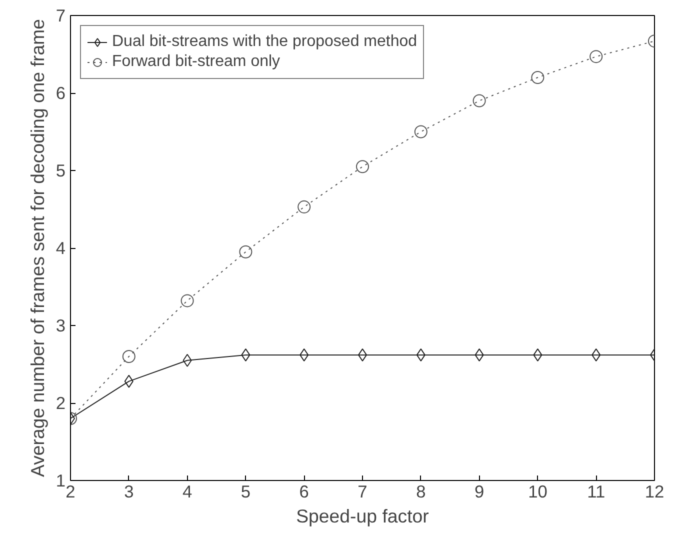  What do you see at coordinates (265, 42) in the screenshot?
I see `legend-label: Dual bit-streams with the proposed method` at bounding box center [265, 42].